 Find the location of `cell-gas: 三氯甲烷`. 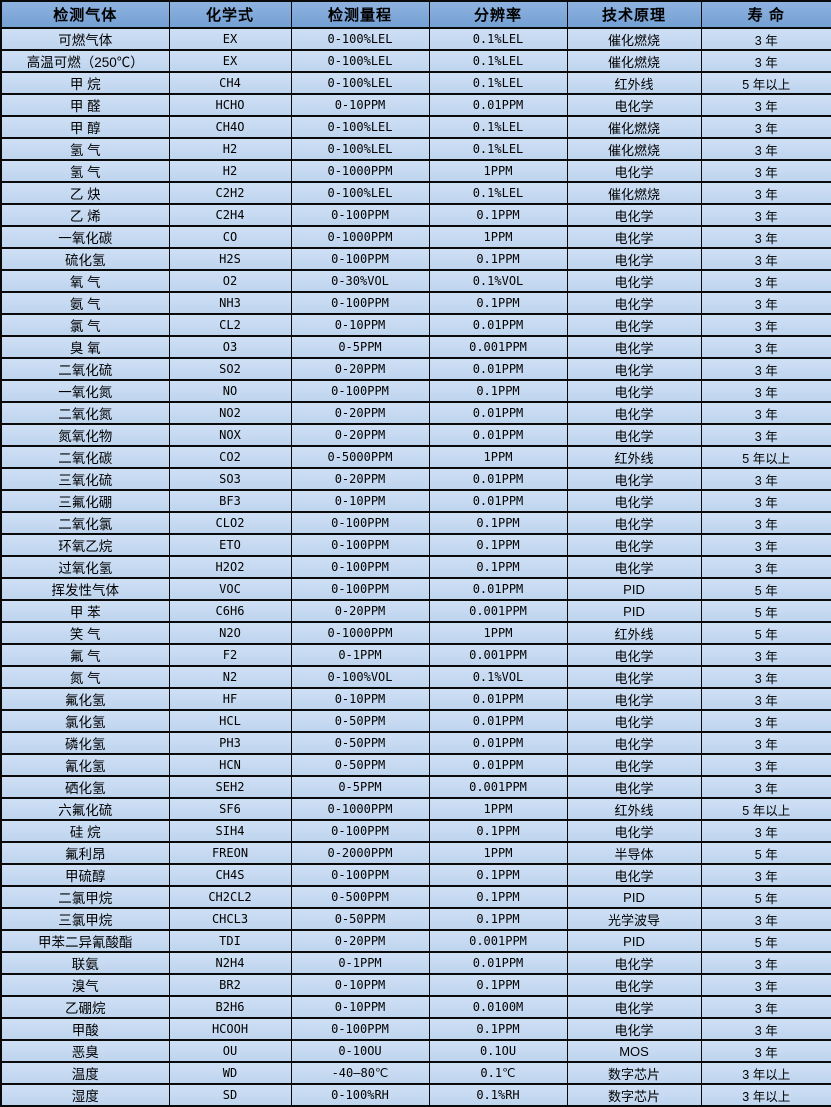

cell-gas: 三氯甲烷 is located at coordinates (85, 919).